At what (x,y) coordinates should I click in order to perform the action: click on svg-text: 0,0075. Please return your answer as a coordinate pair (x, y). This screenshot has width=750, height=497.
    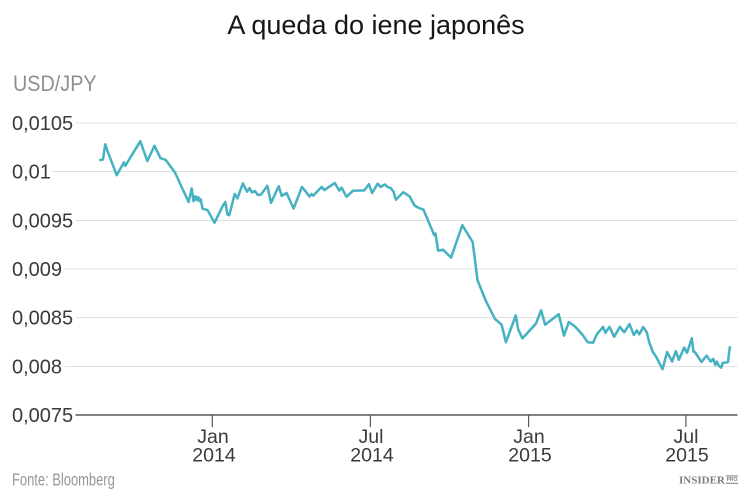
    Looking at the image, I should click on (42, 416).